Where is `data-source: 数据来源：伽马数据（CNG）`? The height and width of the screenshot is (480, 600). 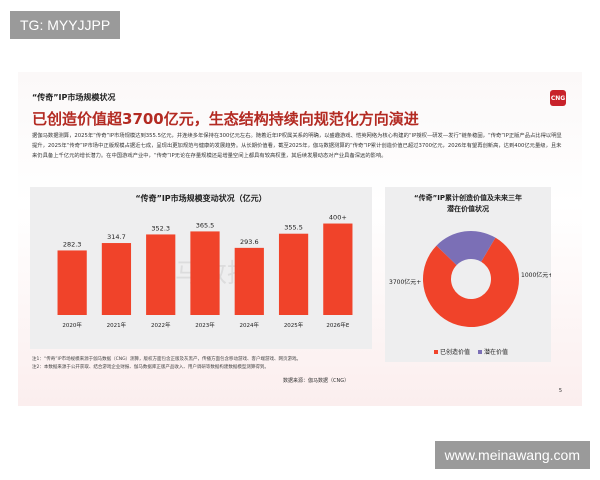 data-source: 数据来源：伽马数据（CNG） is located at coordinates (316, 381).